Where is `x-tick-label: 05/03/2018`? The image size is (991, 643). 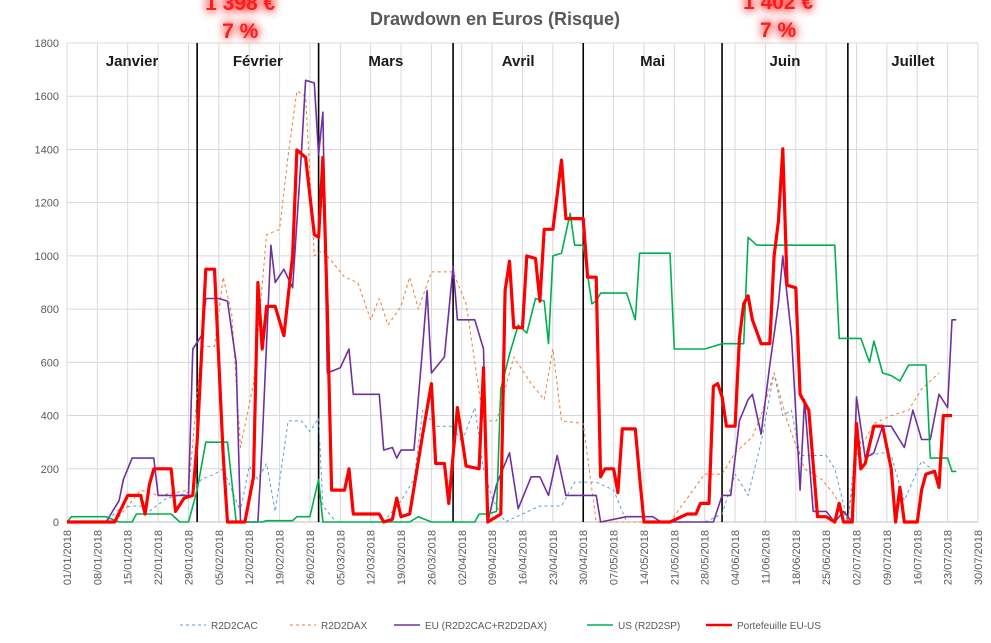
x-tick-label: 05/03/2018 is located at coordinates (341, 557).